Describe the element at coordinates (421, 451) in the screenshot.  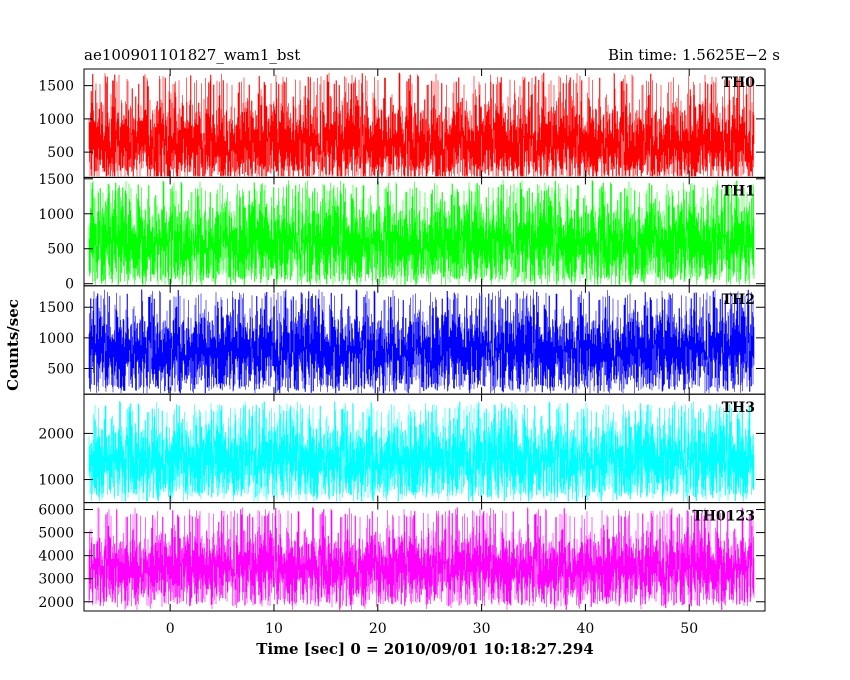
I see `series-th3` at that location.